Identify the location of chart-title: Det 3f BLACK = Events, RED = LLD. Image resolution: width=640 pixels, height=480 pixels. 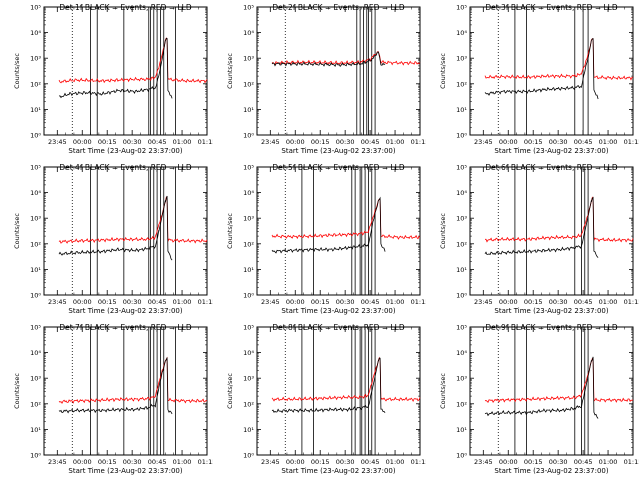
(551, 7).